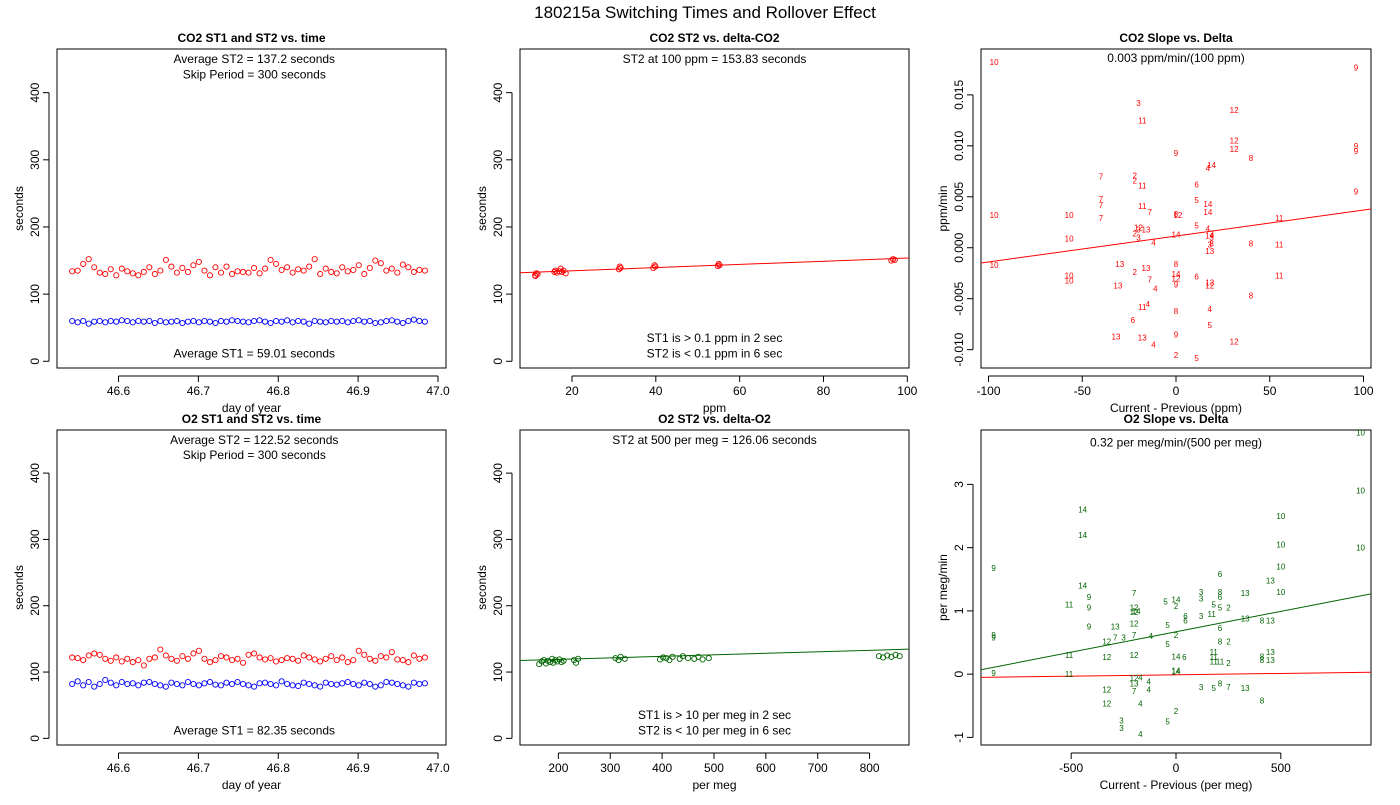 The image size is (1400, 805). What do you see at coordinates (1071, 768) in the screenshot?
I see `x-tick-label: -500` at bounding box center [1071, 768].